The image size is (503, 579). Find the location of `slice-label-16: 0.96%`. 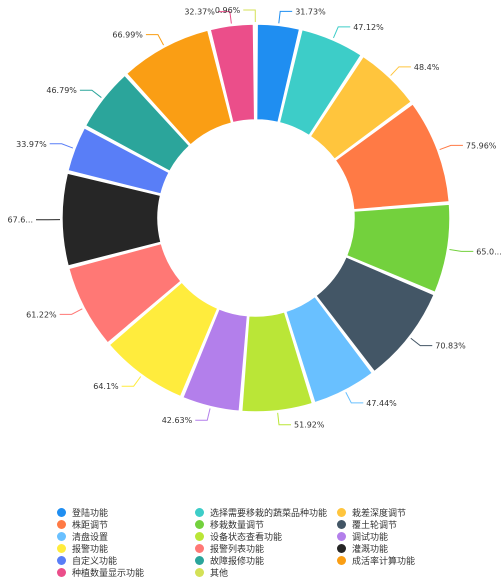

slice-label-16: 0.96% is located at coordinates (228, 10).